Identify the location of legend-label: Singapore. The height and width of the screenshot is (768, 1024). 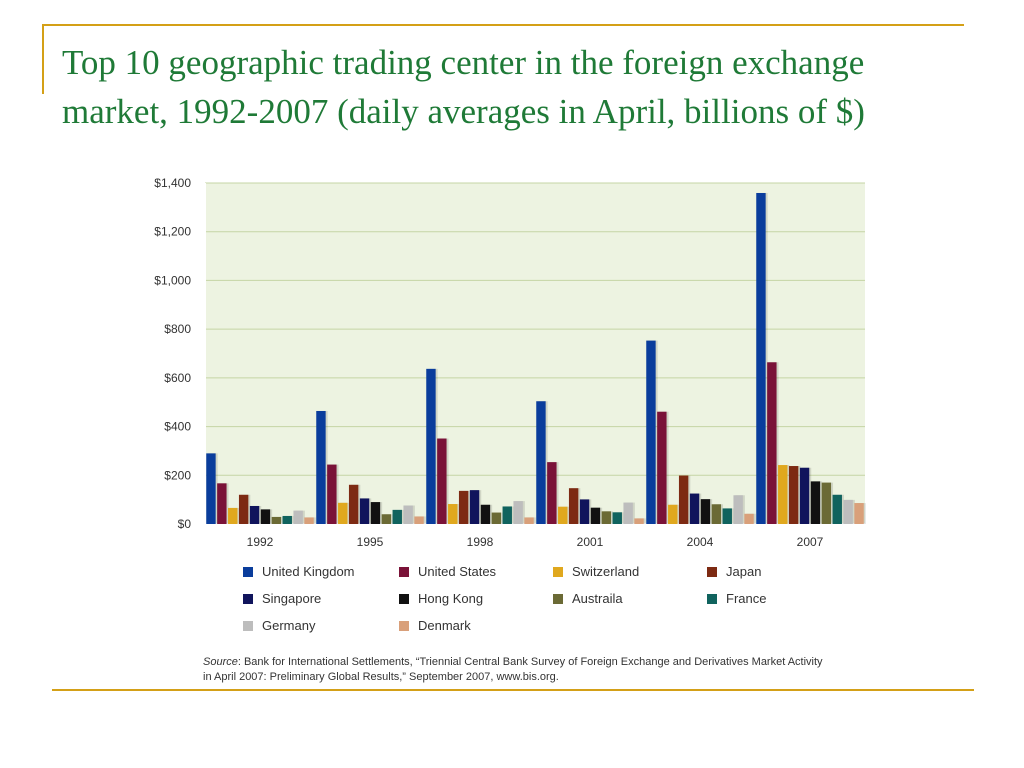
(292, 598).